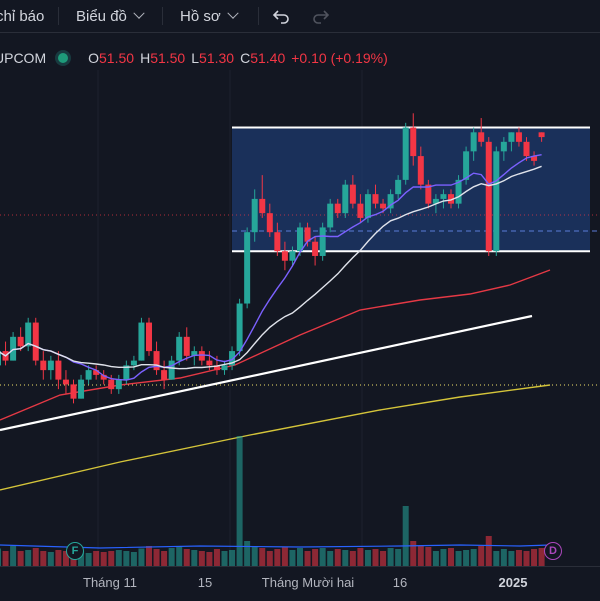 This screenshot has width=600, height=601. I want to click on profile-label: Hồ sơ, so click(200, 16).